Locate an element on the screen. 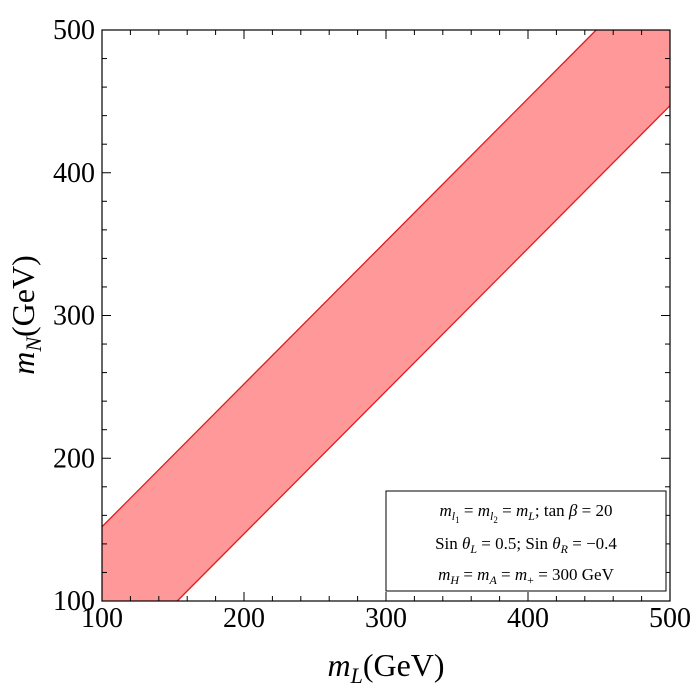 This screenshot has width=700, height=700. x-tick-label: 300 is located at coordinates (386, 618).